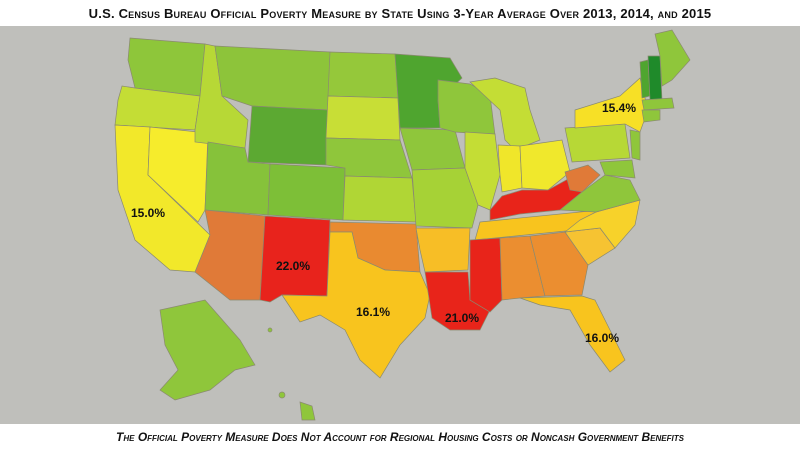 The height and width of the screenshot is (450, 800). What do you see at coordinates (545, 165) in the screenshot?
I see `state-ohio` at bounding box center [545, 165].